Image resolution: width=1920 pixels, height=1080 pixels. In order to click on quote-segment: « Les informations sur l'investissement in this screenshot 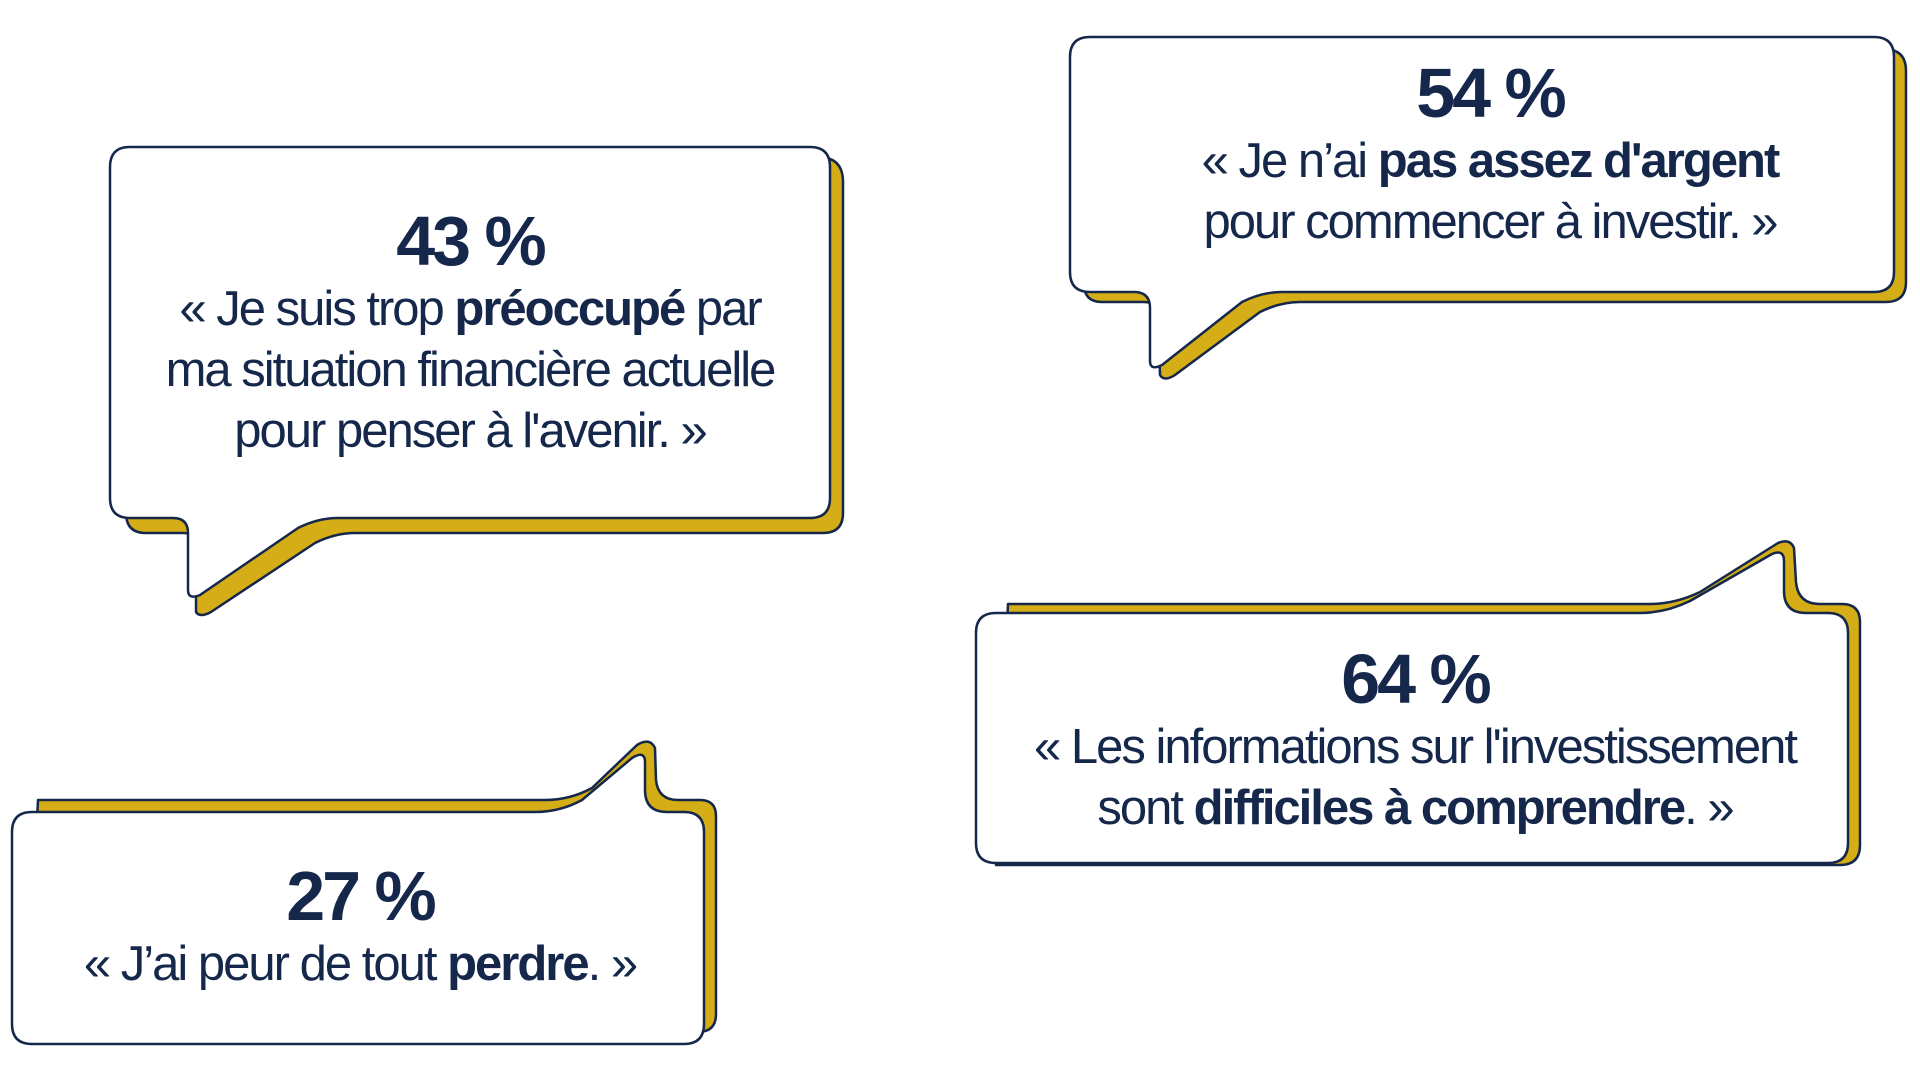, I will do `click(1416, 746)`.